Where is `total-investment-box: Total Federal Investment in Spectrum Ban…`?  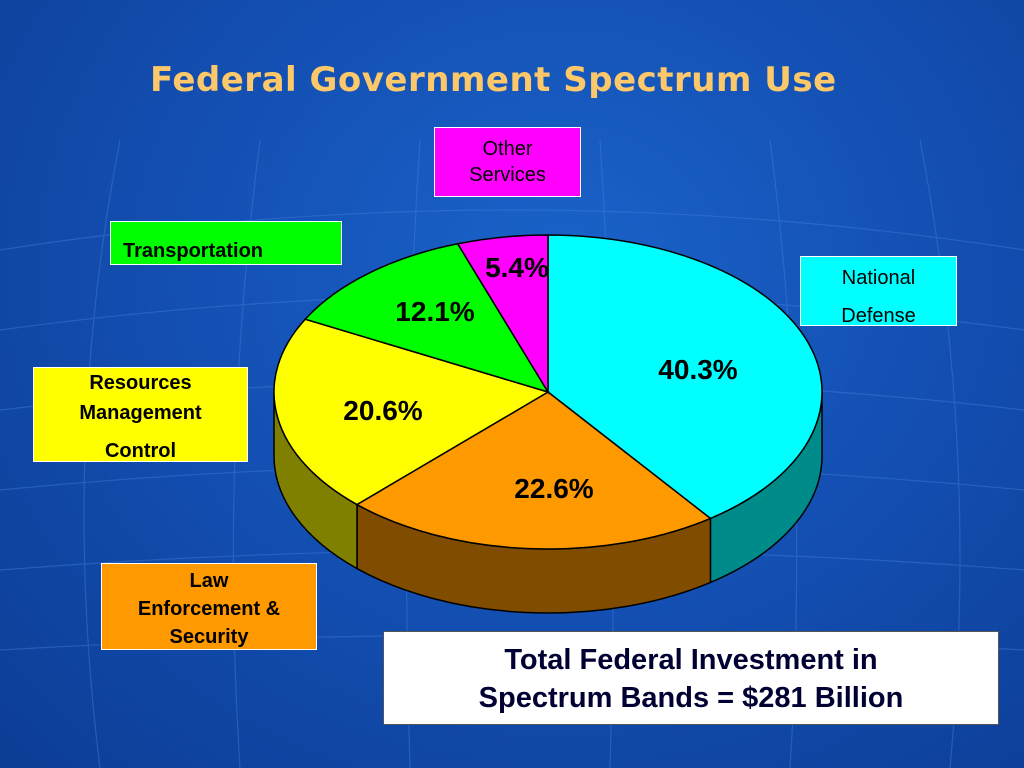 total-investment-box: Total Federal Investment in Spectrum Ban… is located at coordinates (691, 678).